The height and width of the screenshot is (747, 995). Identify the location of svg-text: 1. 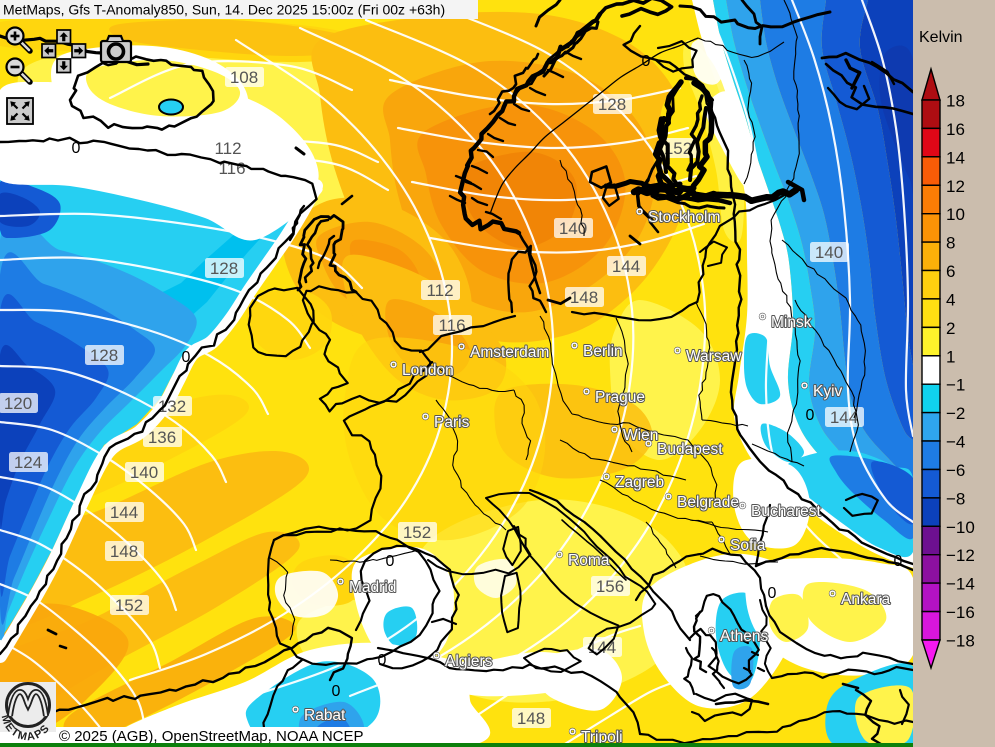
(950, 356).